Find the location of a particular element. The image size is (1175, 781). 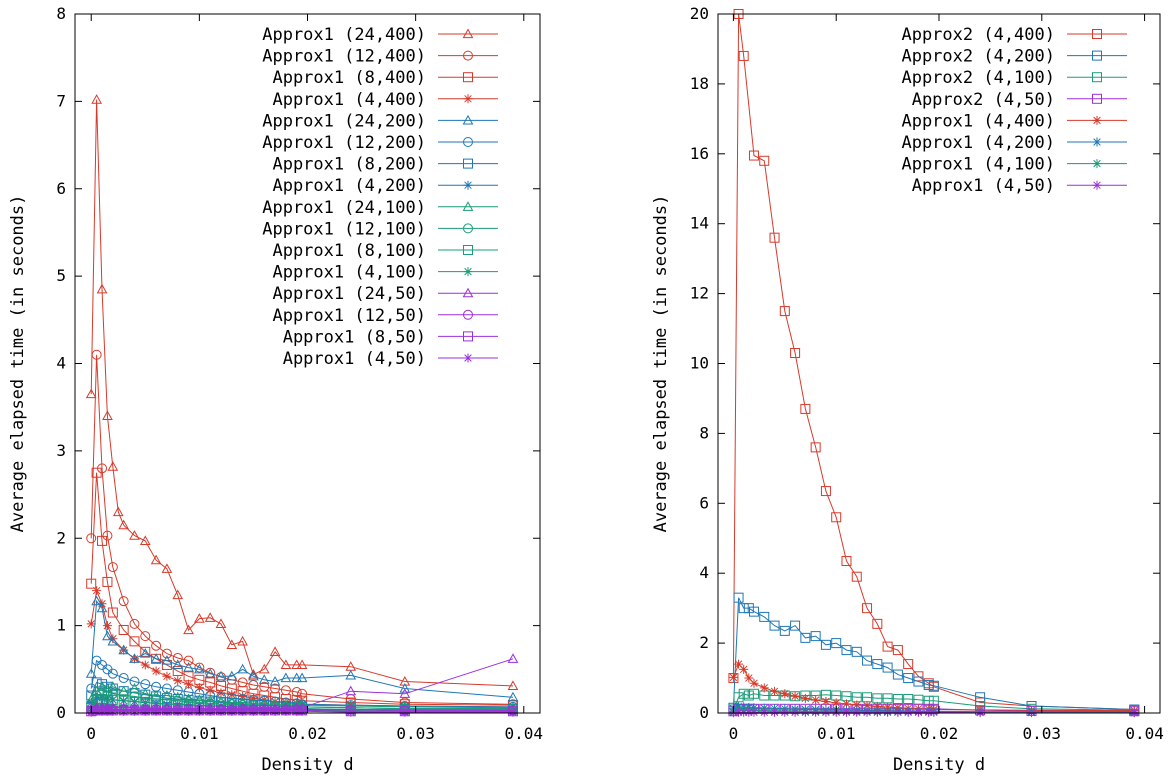

legend-label: Approx1 (8,100) is located at coordinates (349, 251).